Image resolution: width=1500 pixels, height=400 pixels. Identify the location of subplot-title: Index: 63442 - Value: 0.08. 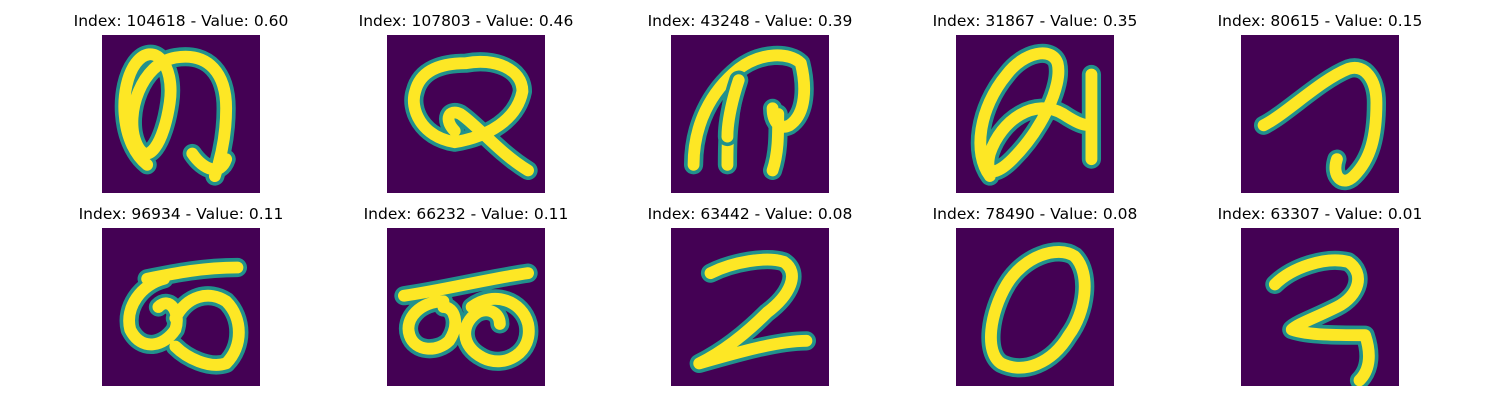
(750, 214).